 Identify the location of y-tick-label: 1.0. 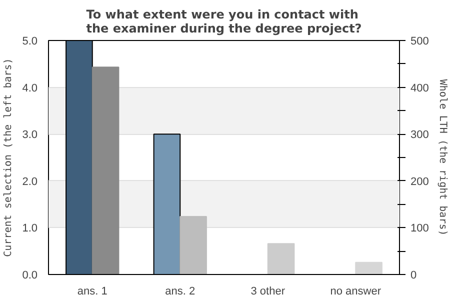
(30, 228).